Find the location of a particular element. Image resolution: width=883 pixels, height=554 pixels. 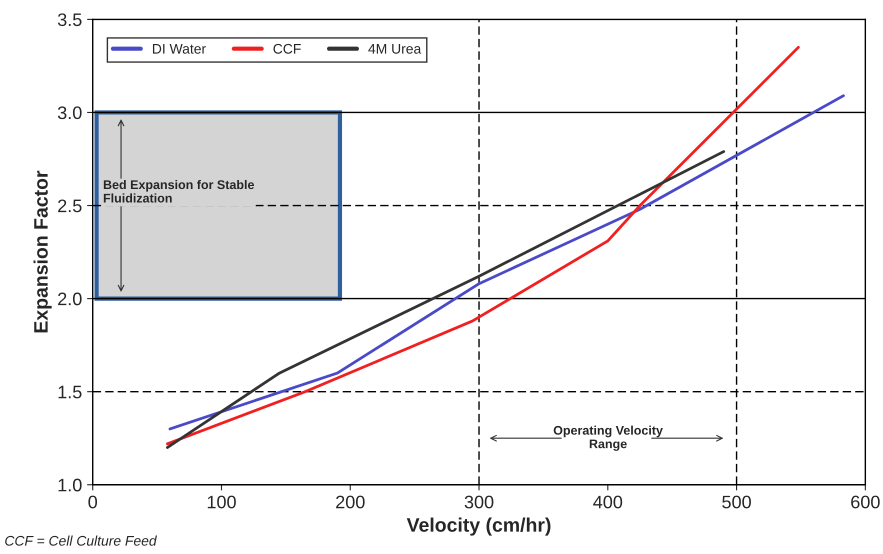

legend-label: DI Water is located at coordinates (179, 49).